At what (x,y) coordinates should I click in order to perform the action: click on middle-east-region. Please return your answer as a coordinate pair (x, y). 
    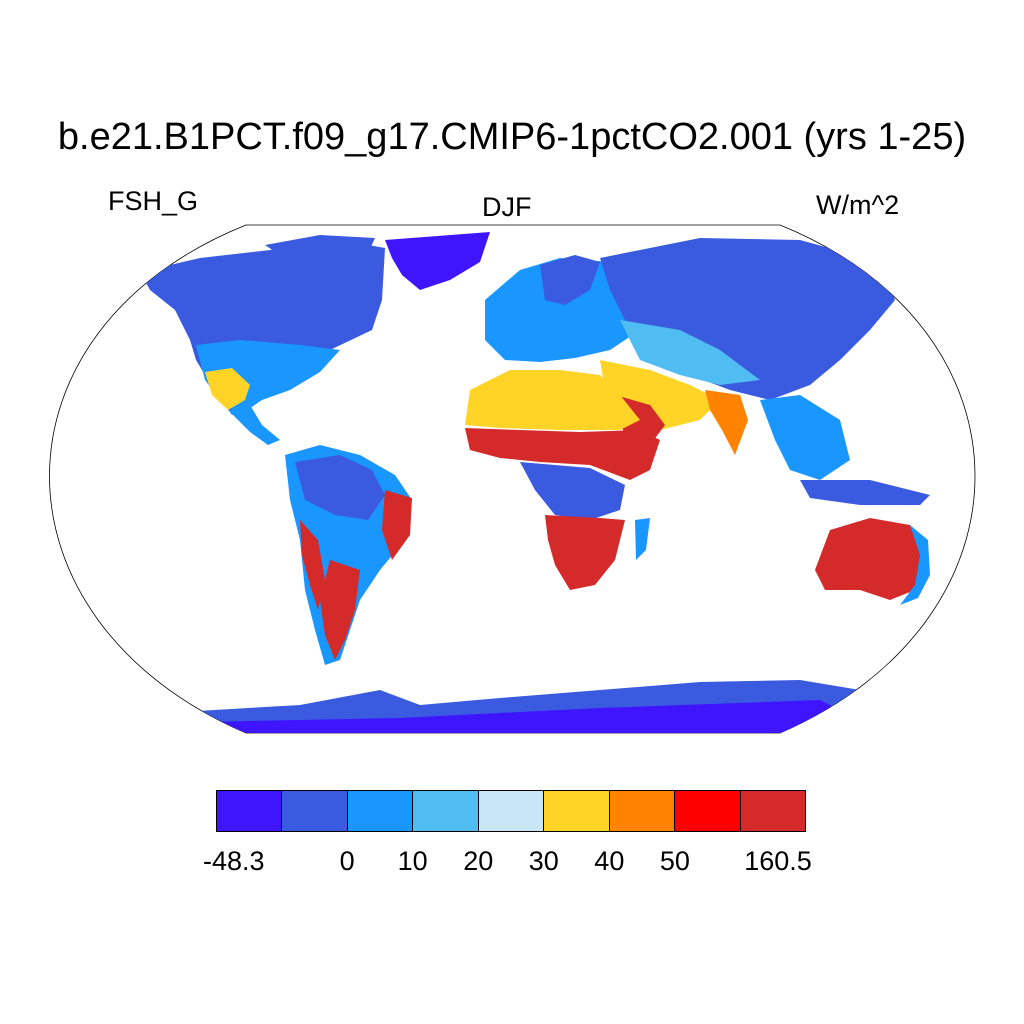
    Looking at the image, I should click on (660, 395).